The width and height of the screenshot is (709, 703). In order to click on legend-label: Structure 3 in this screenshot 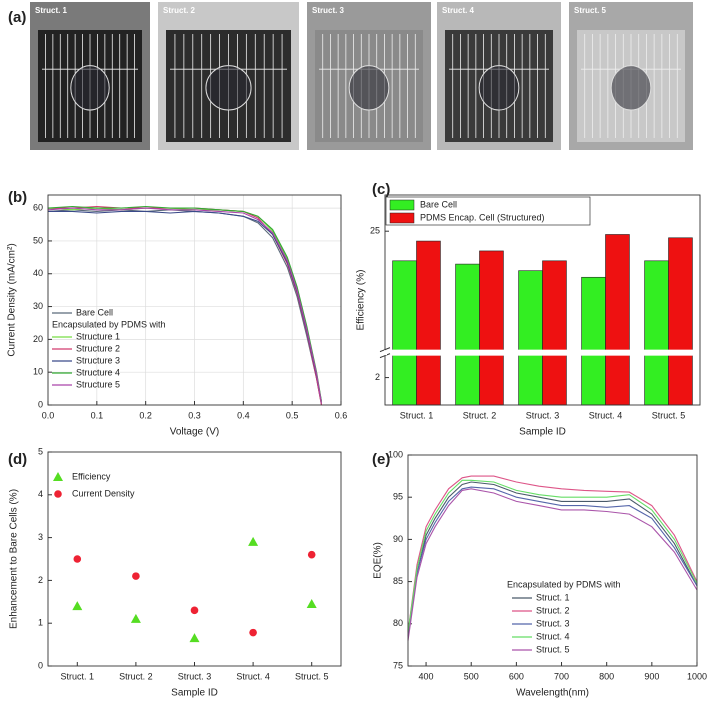, I will do `click(98, 360)`.